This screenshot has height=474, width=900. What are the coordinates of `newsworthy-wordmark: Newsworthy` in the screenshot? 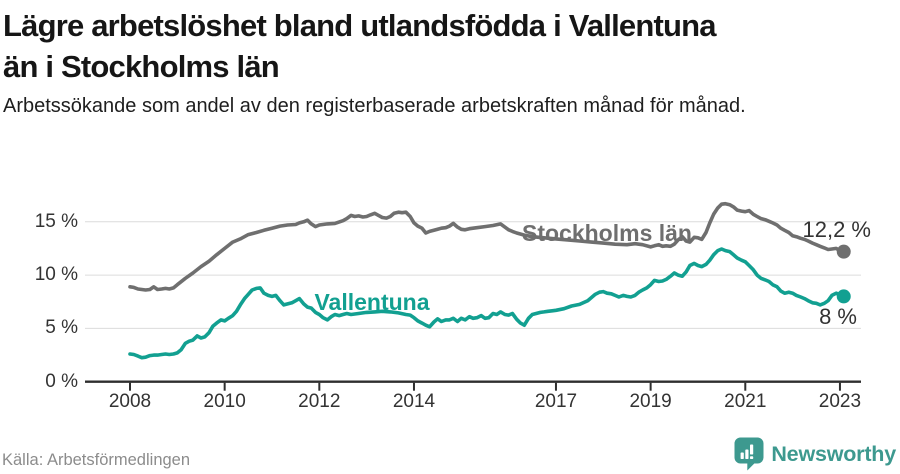 It's located at (833, 453).